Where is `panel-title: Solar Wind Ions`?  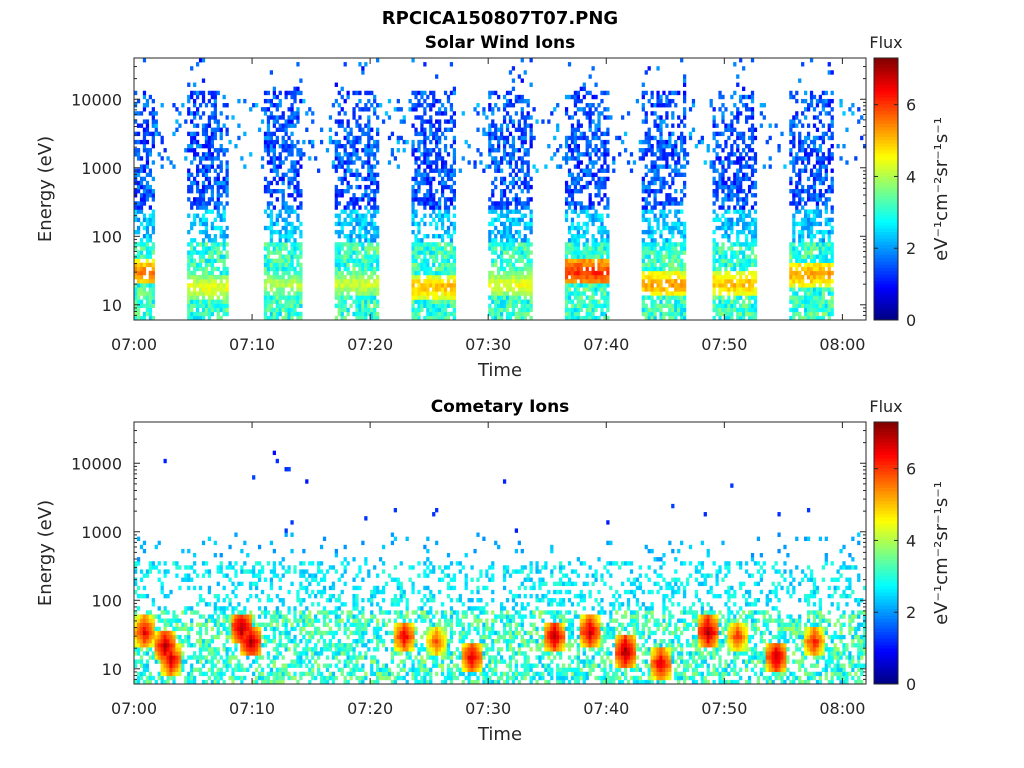 panel-title: Solar Wind Ions is located at coordinates (500, 43).